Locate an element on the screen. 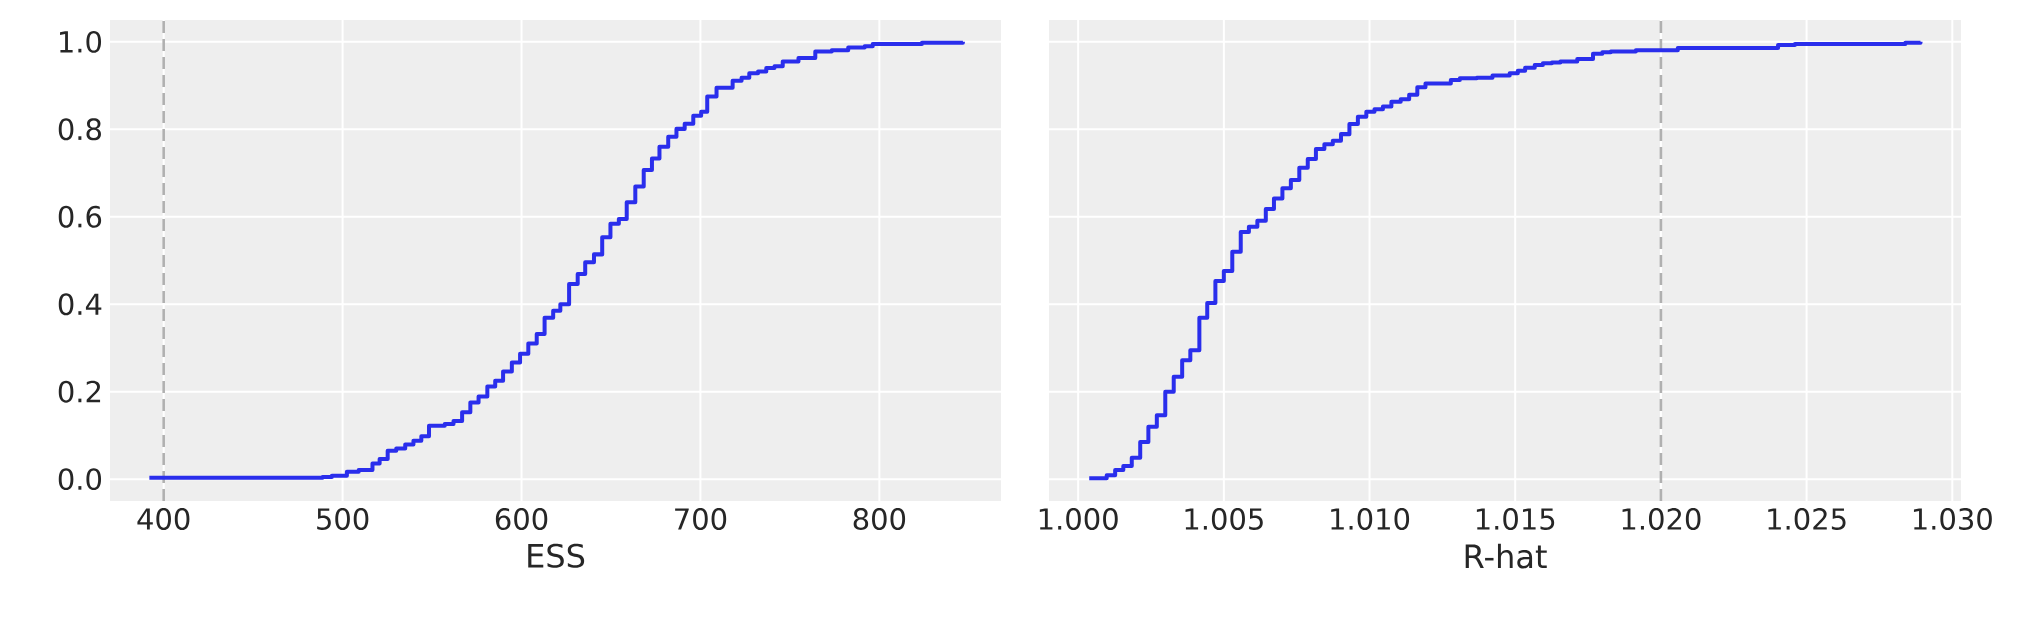  x-tick-label: 1.025 is located at coordinates (1807, 519).